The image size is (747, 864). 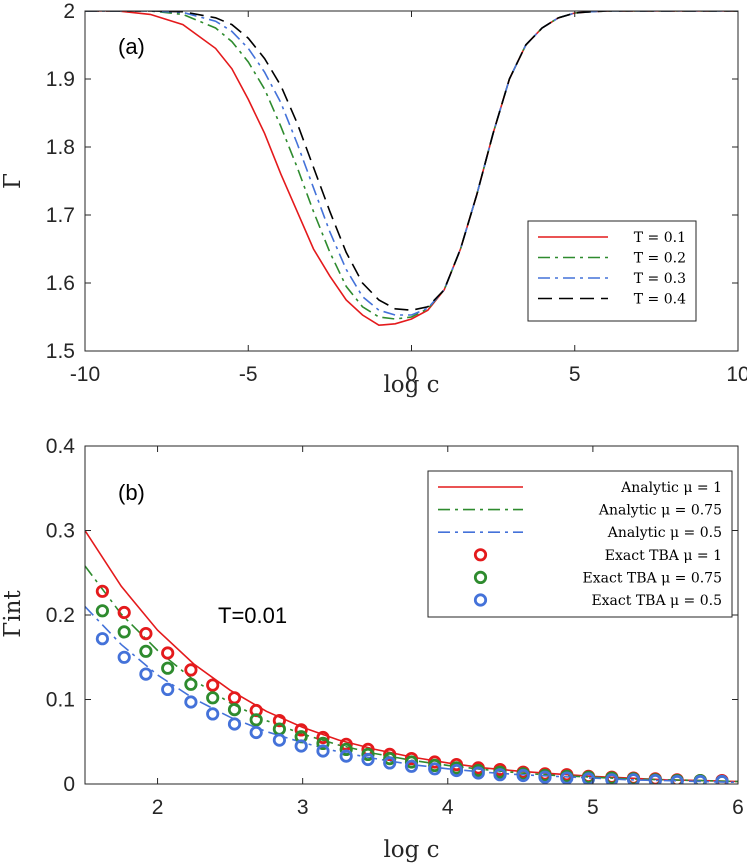 I want to click on legend-label: Exact TBA μ = 0.75, so click(x=652, y=578).